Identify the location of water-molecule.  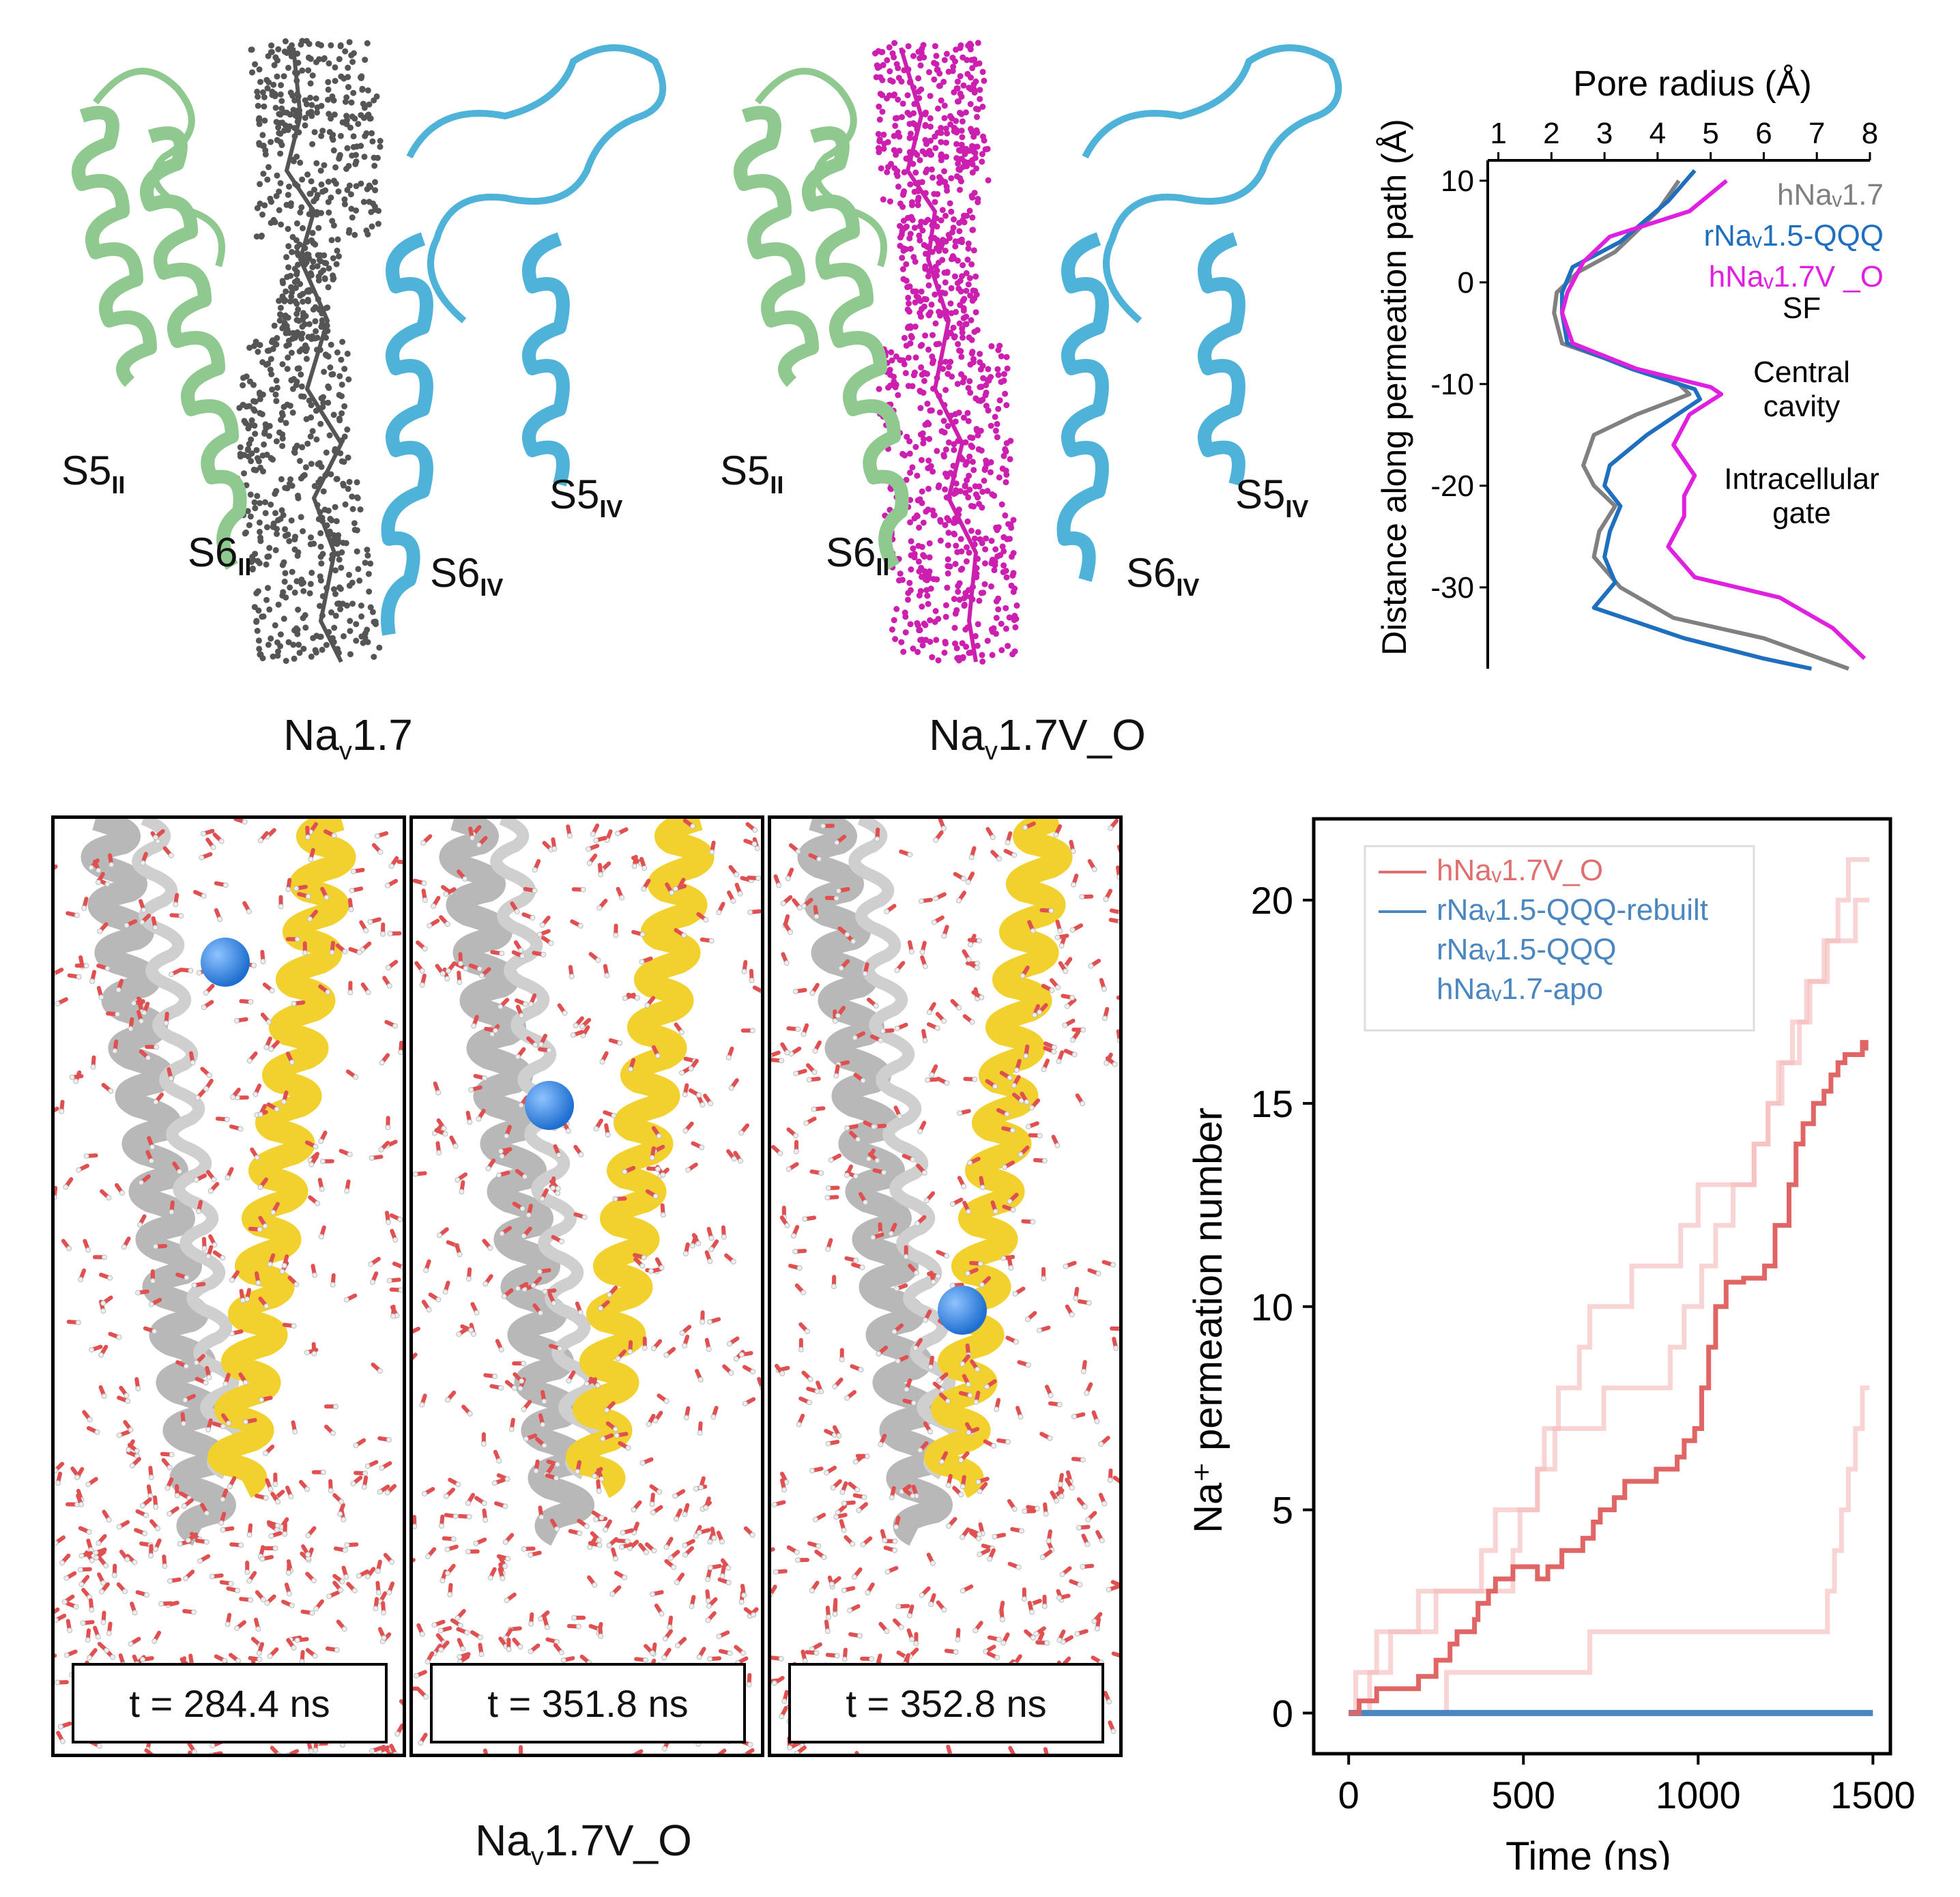
(773, 1550).